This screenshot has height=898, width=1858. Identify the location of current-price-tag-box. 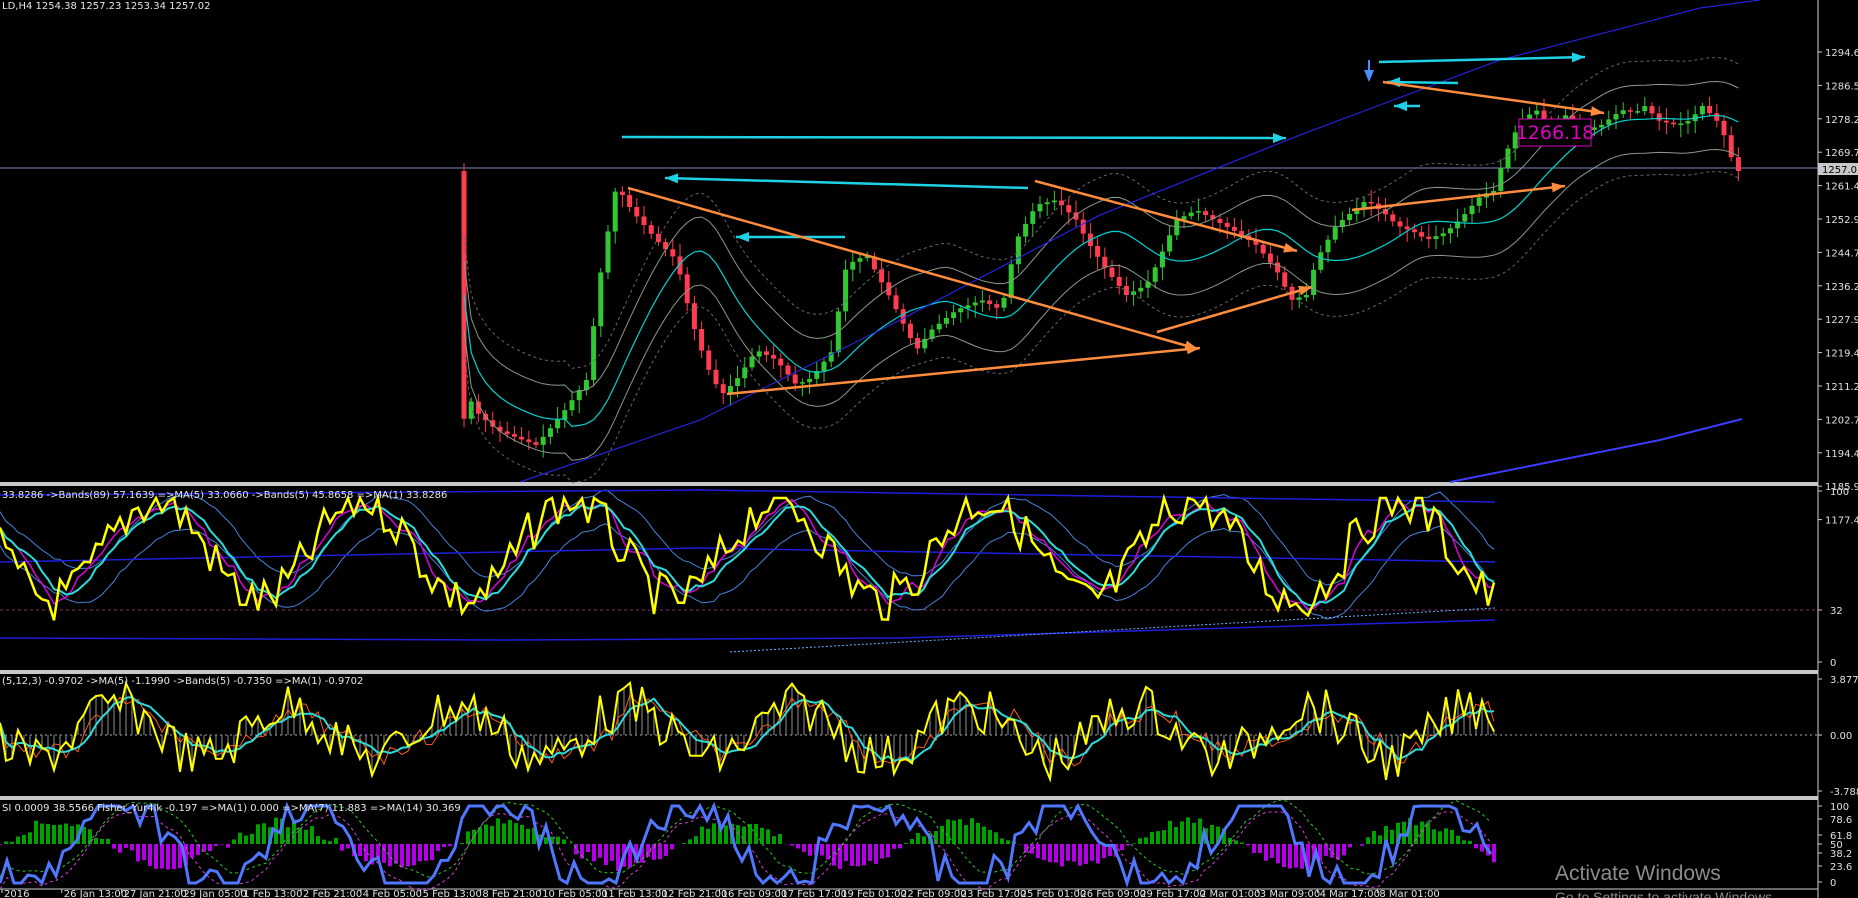
(1838, 169).